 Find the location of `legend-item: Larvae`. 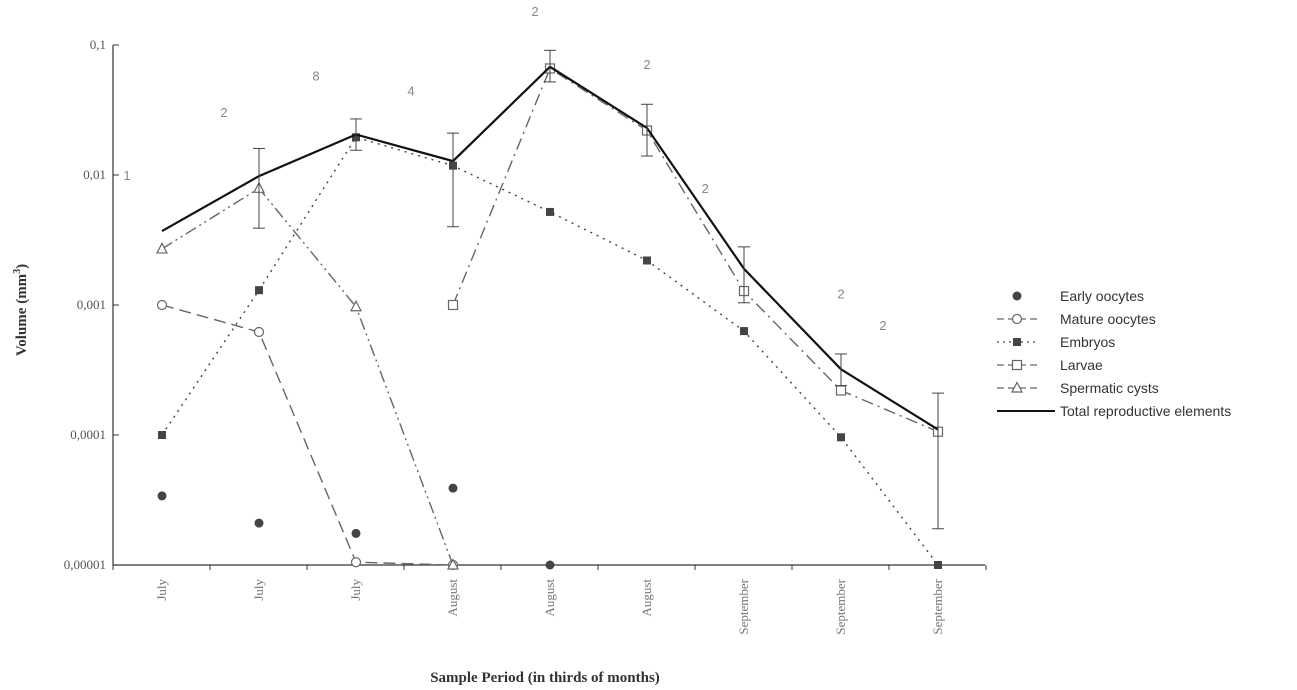

legend-item: Larvae is located at coordinates (1050, 365).